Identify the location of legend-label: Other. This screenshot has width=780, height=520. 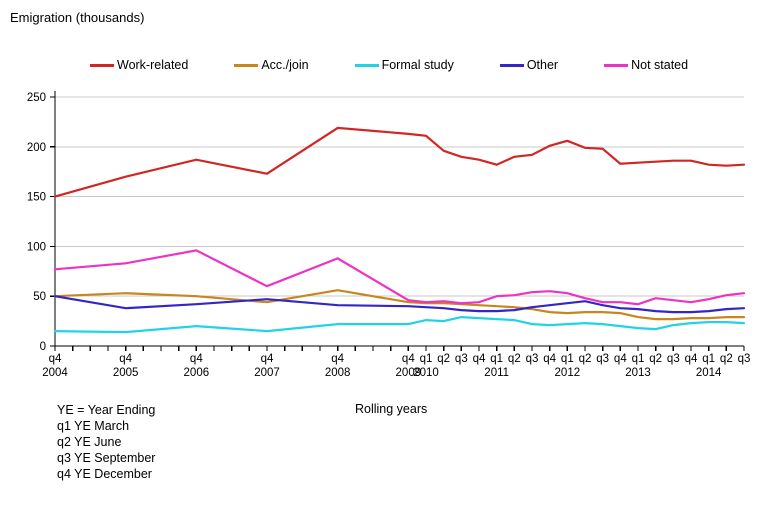
(542, 65).